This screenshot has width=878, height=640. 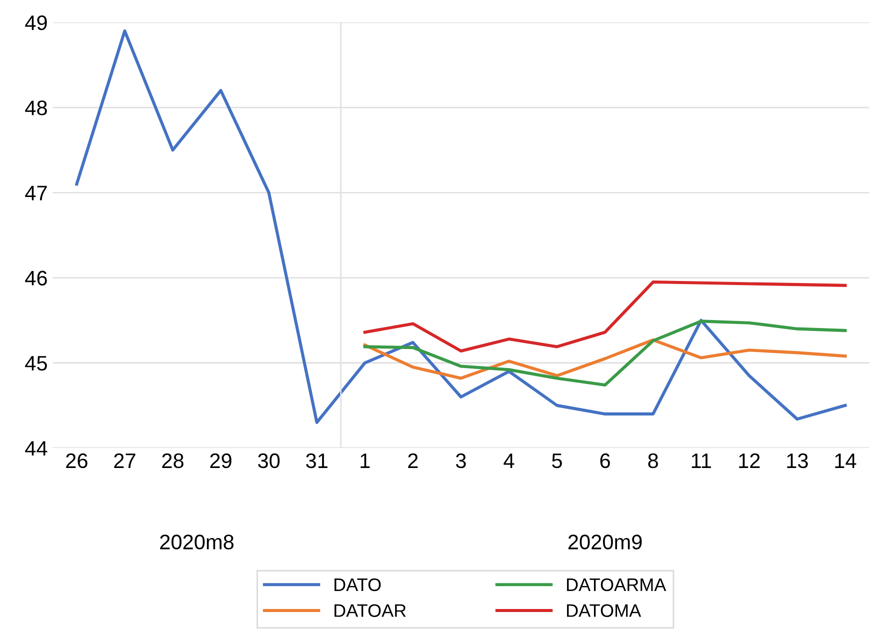 What do you see at coordinates (557, 461) in the screenshot?
I see `x-tick-label: 5` at bounding box center [557, 461].